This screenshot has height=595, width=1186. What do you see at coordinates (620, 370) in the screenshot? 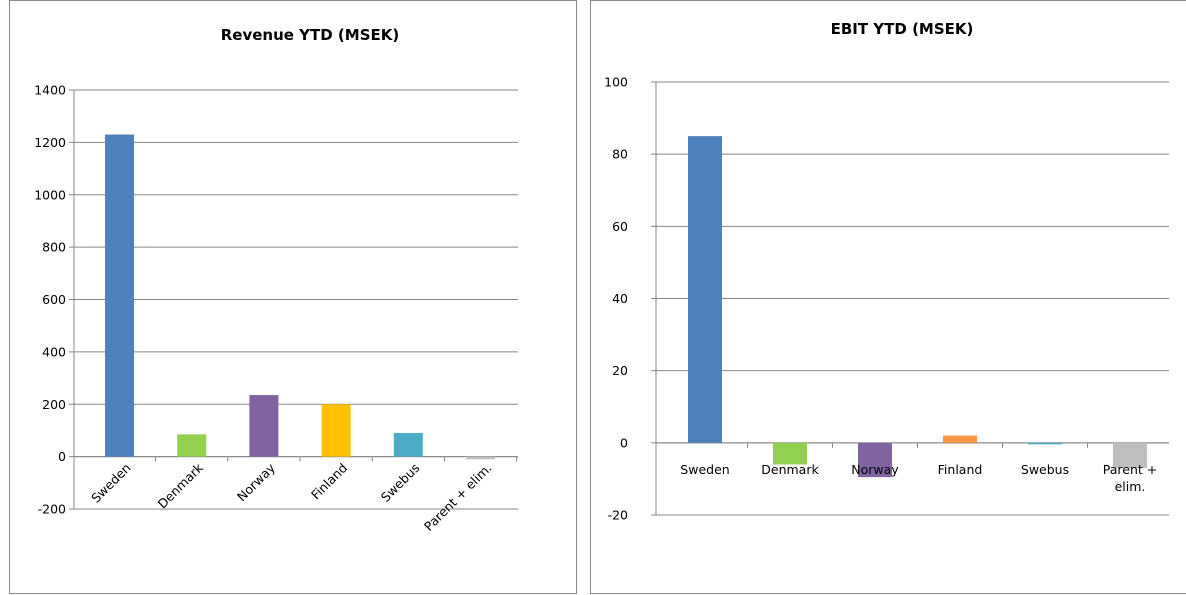
I see `y-tick-label: 20` at bounding box center [620, 370].